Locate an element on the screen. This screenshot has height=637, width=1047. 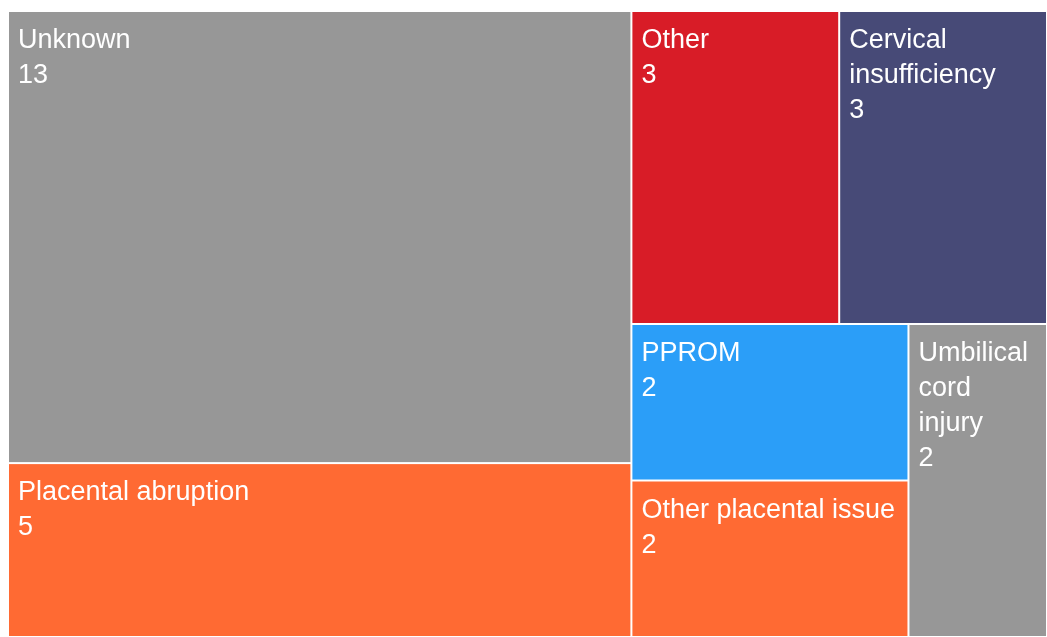
category-label: Unknown is located at coordinates (74, 39).